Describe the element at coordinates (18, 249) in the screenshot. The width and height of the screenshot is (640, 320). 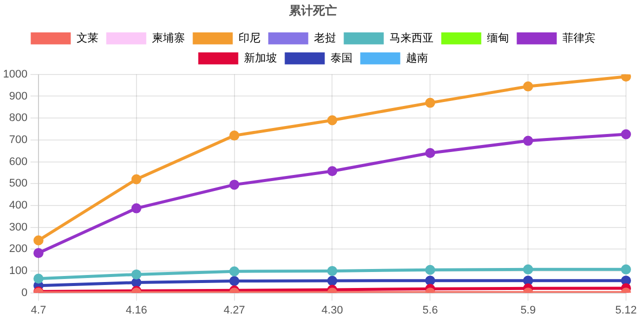
I see `y-tick-label: 200` at that location.